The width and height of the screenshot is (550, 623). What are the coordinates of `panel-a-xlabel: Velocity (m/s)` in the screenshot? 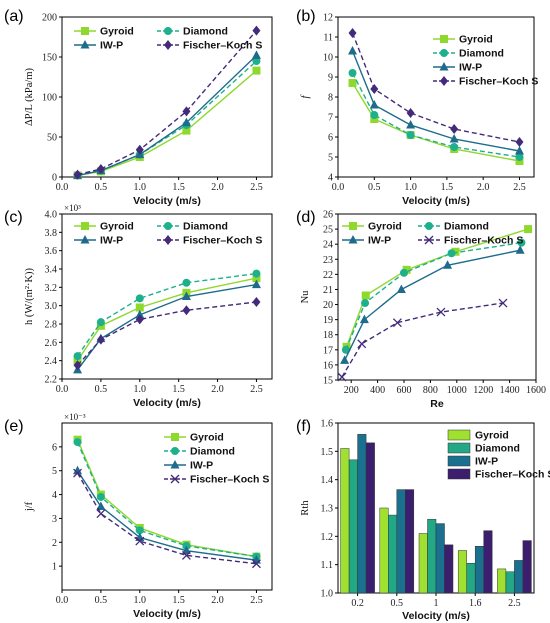 It's located at (167, 201).